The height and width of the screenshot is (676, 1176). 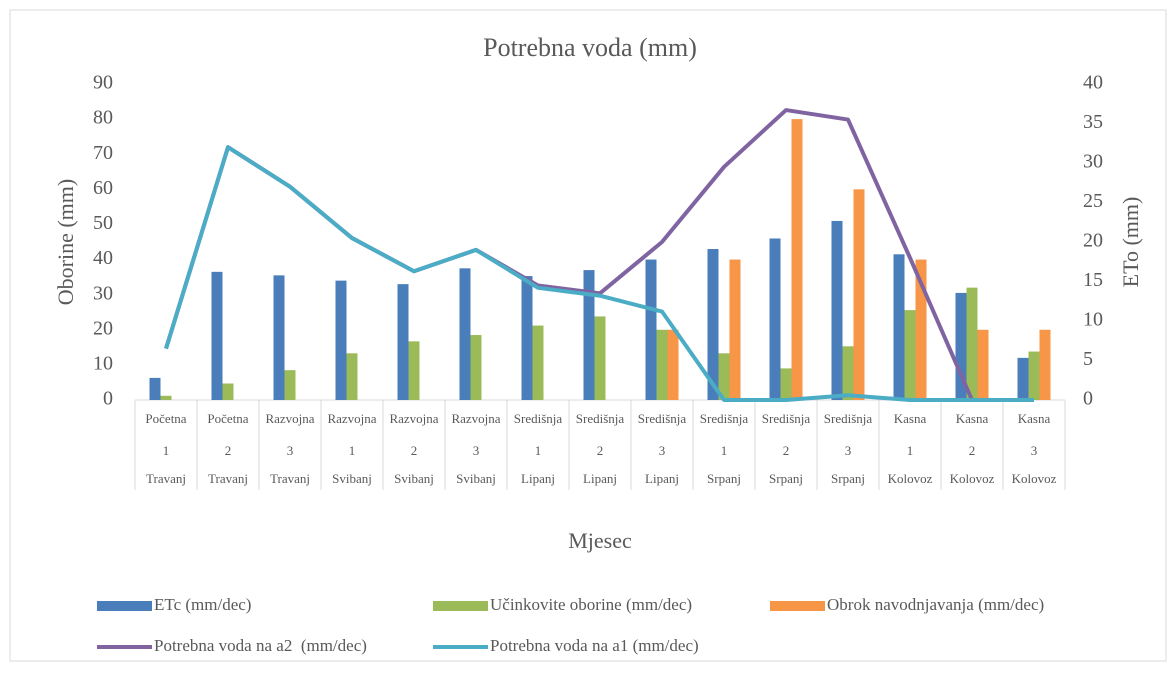 I want to click on y-tick-label: 30, so click(x=103, y=293).